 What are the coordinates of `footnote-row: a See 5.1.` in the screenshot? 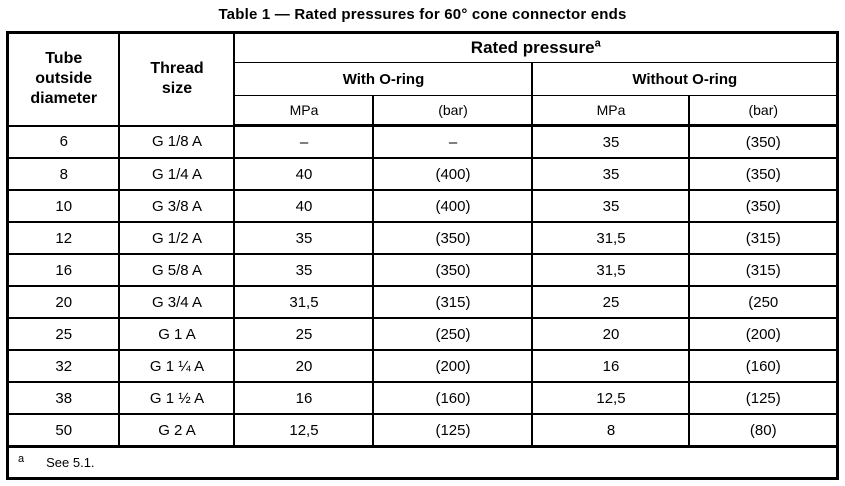 It's located at (422, 462).